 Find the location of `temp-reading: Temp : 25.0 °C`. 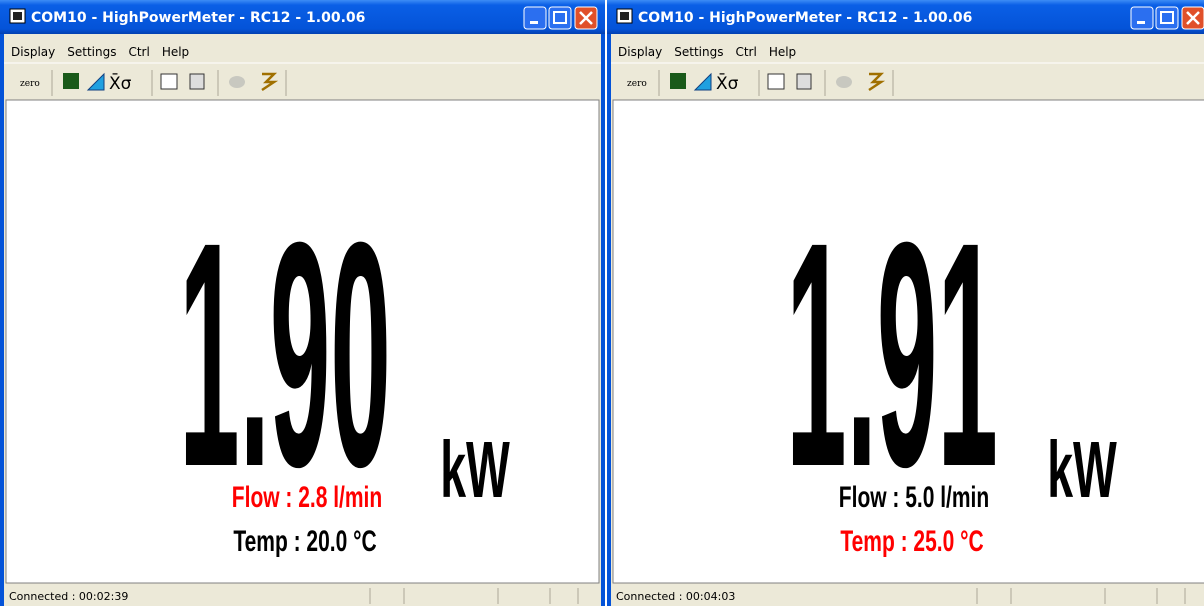

temp-reading: Temp : 25.0 °C is located at coordinates (911, 542).